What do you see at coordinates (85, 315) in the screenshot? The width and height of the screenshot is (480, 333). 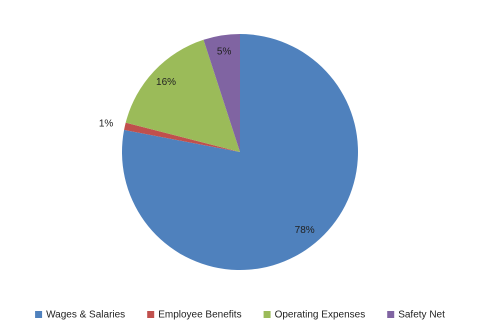 I see `legend-label: Wages & Salaries` at bounding box center [85, 315].